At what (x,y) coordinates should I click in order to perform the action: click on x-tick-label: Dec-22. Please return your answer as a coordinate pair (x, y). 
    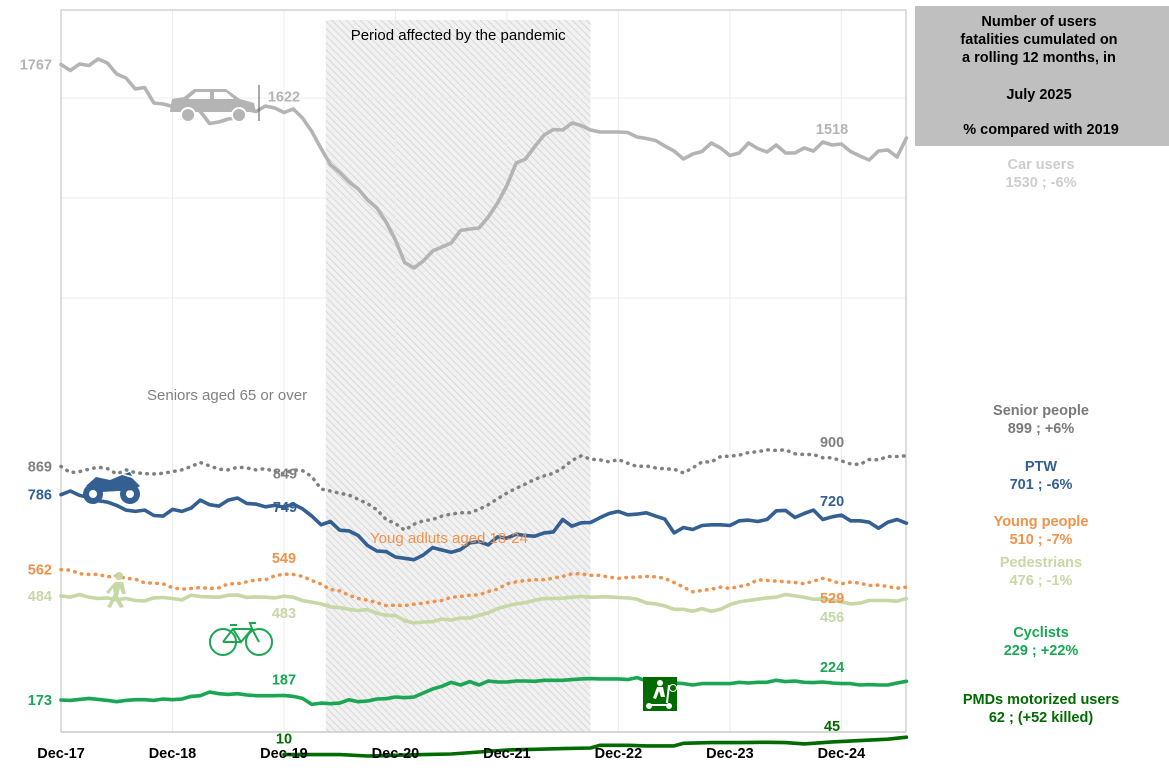
    Looking at the image, I should click on (619, 754).